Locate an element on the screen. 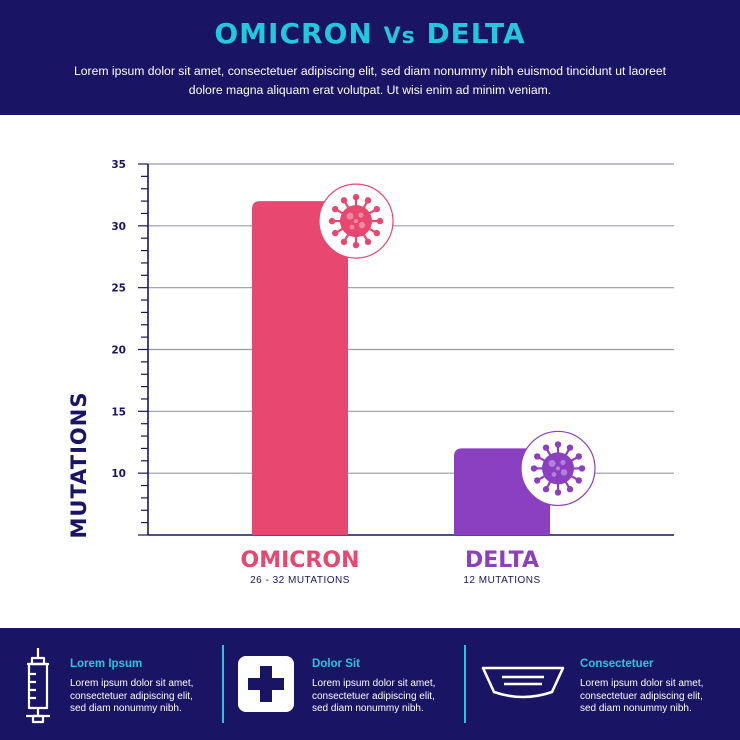 The image size is (740, 740). category-sublabel: 26 - 32 MUTATIONS is located at coordinates (300, 580).